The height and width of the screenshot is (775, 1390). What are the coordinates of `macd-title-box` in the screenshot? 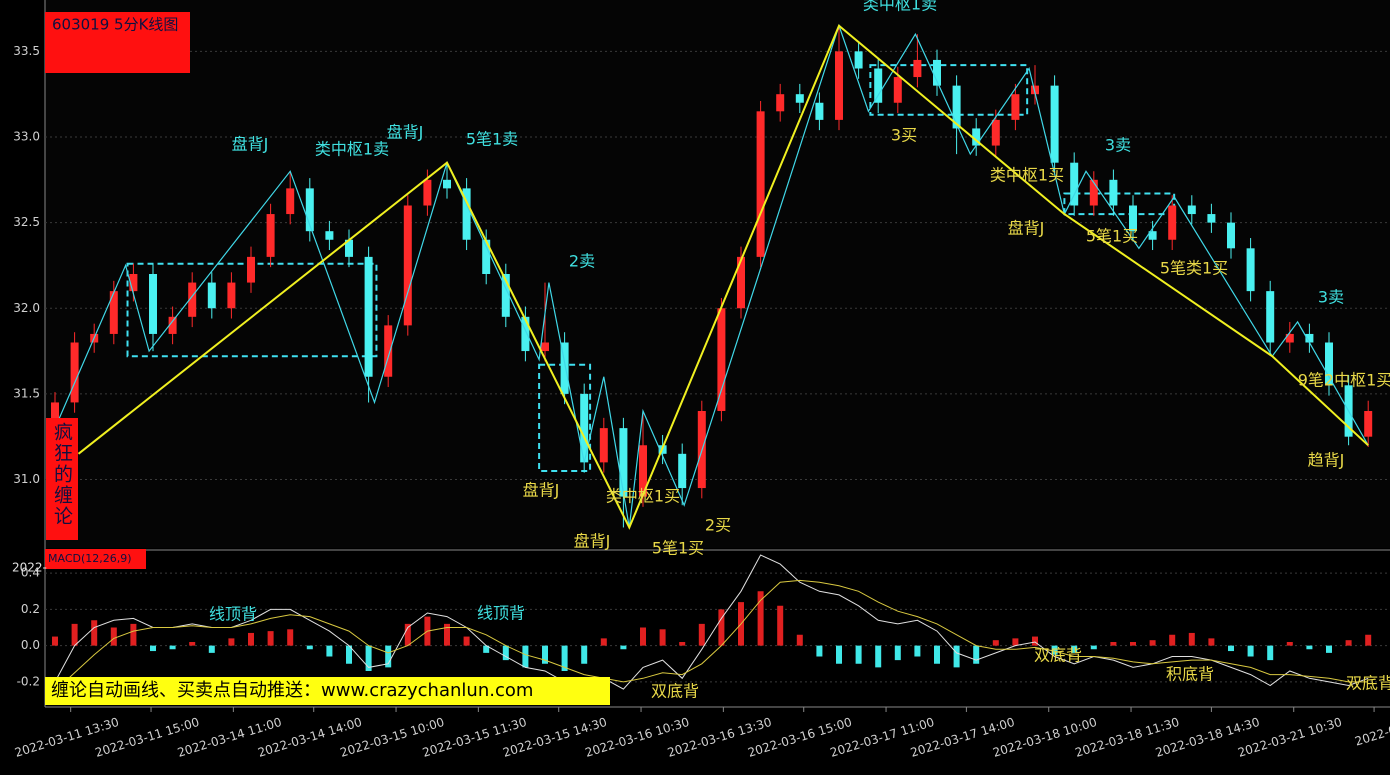 It's located at (95, 559).